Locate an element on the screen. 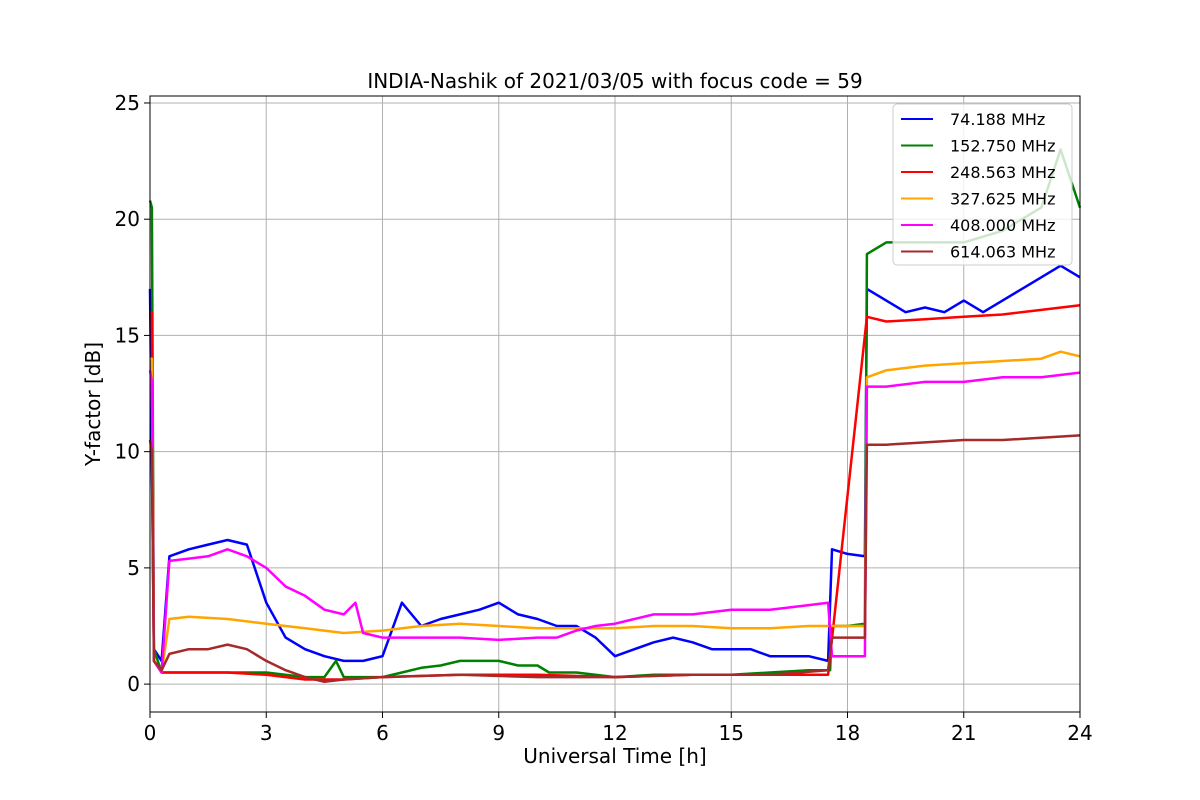 Image resolution: width=1200 pixels, height=800 pixels. legend-label: 408.000 MHz is located at coordinates (1002, 225).